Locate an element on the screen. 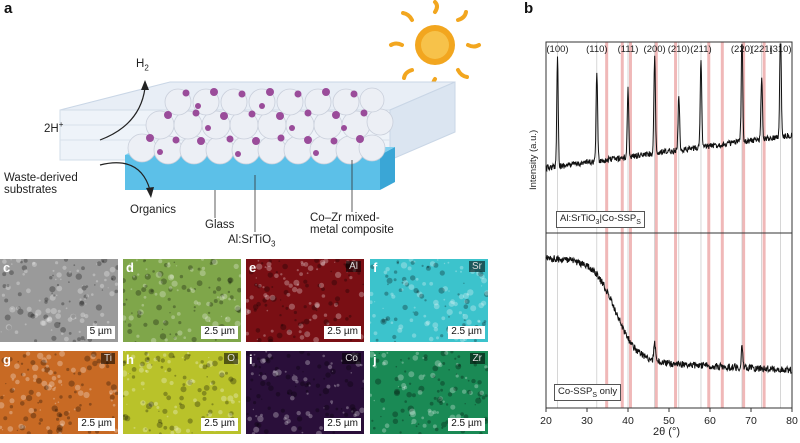  micrograph-c: c 5 µm is located at coordinates (59, 300).